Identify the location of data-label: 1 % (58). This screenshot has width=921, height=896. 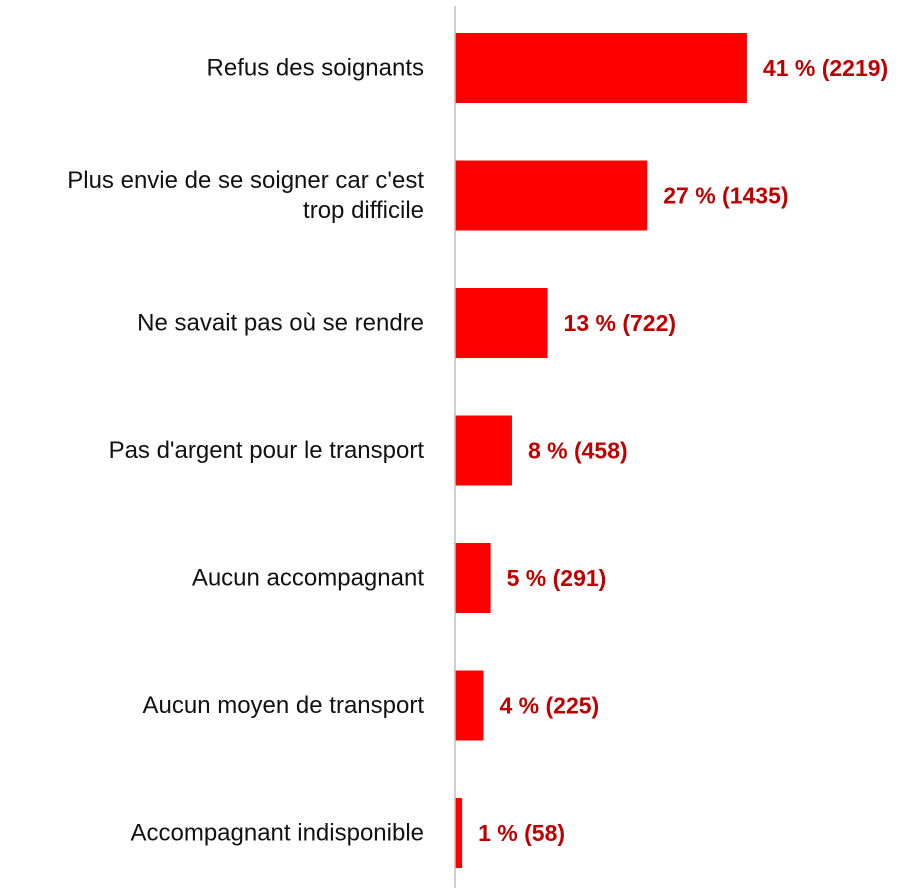
(521, 833).